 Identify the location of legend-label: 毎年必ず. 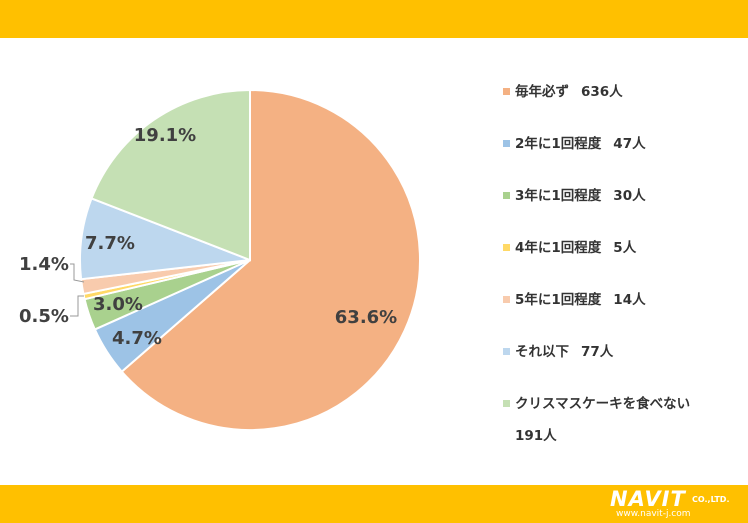
(542, 92).